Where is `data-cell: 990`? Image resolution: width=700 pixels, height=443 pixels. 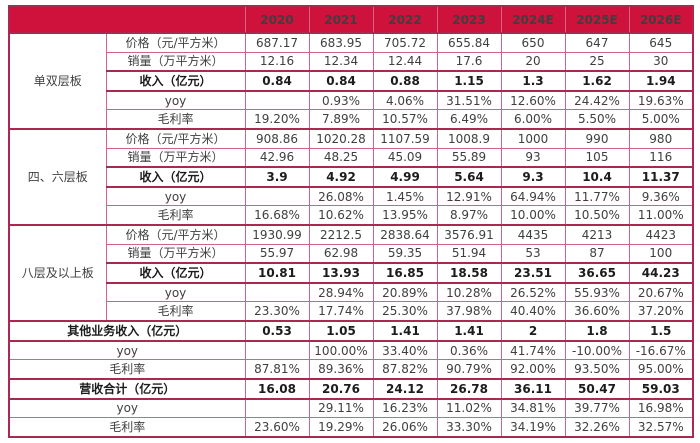 data-cell: 990 is located at coordinates (597, 138).